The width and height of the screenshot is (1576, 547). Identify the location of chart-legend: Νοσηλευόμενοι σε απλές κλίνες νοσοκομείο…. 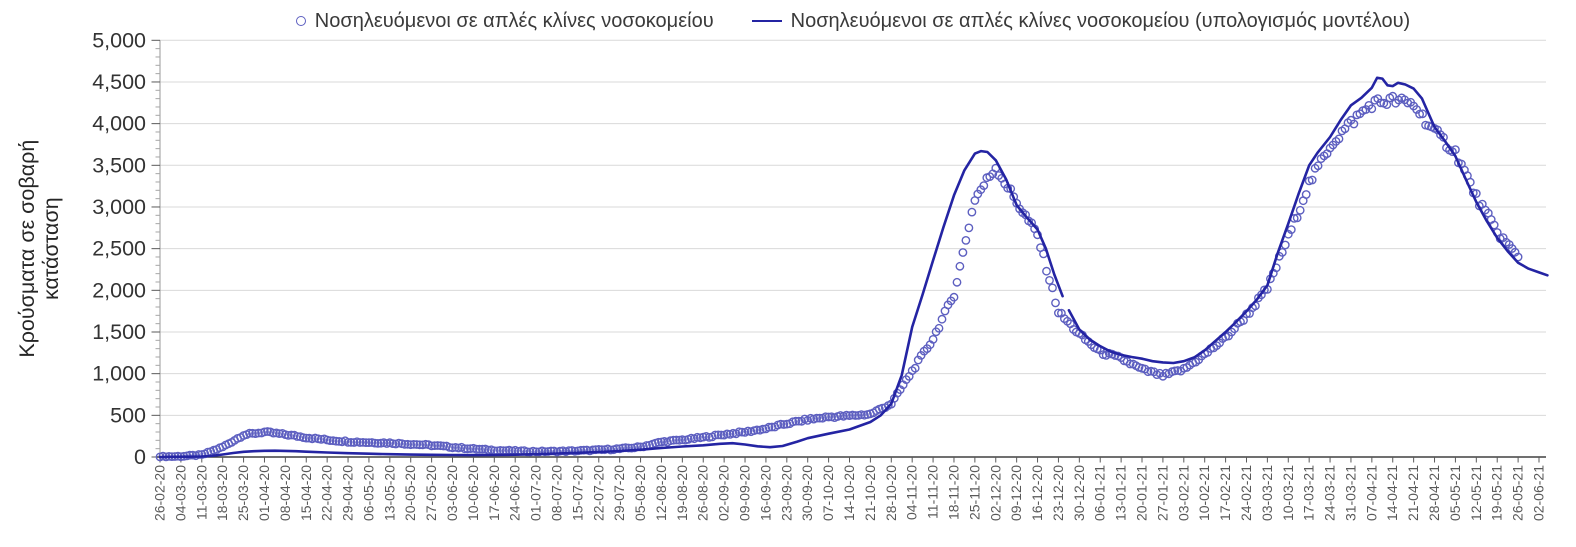
(853, 21).